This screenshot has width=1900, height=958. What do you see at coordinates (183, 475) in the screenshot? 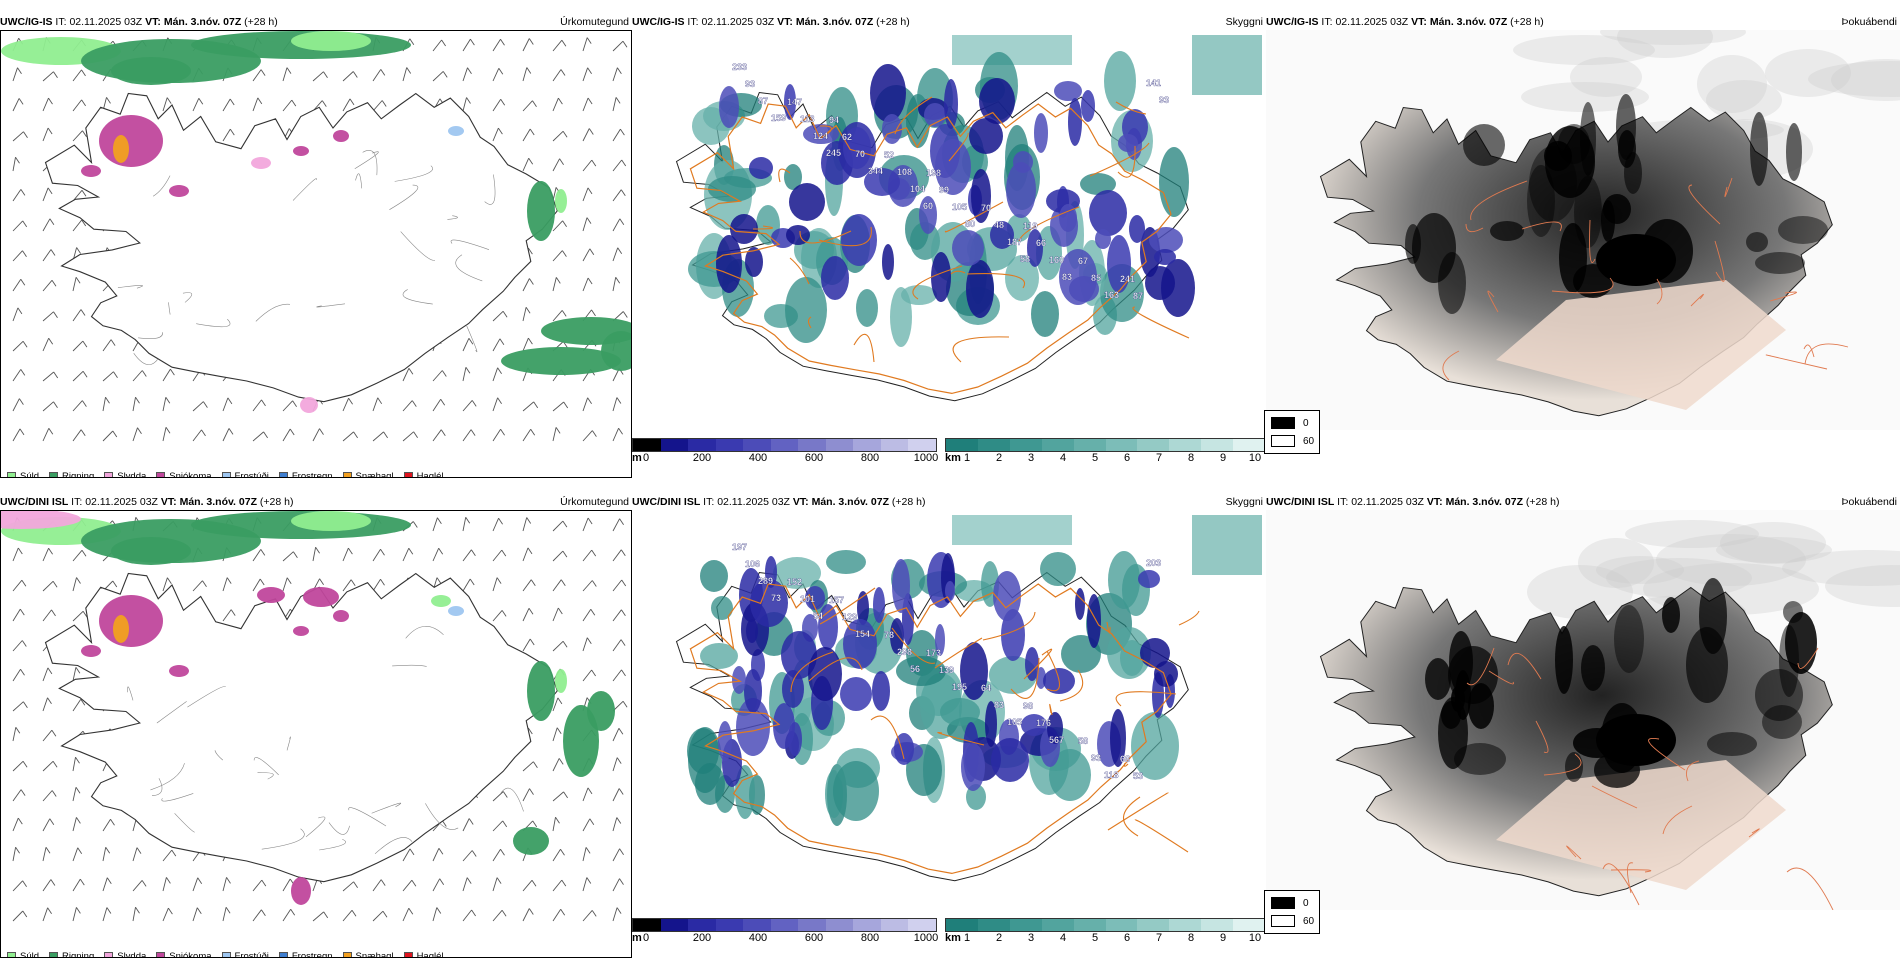
I see `legend-item: Snjókoma` at bounding box center [183, 475].